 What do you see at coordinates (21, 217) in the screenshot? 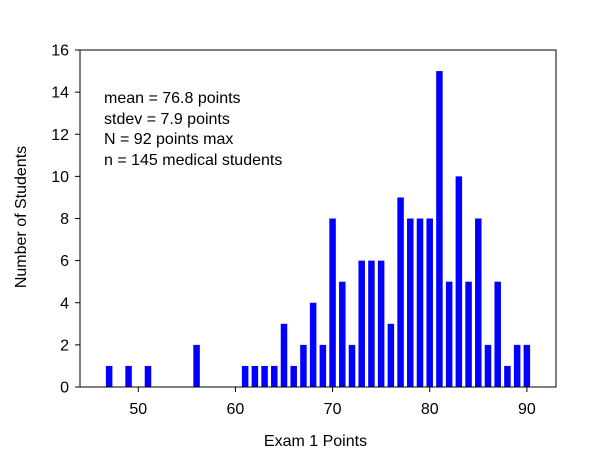
I see `y-axis-label: Number of Students` at bounding box center [21, 217].